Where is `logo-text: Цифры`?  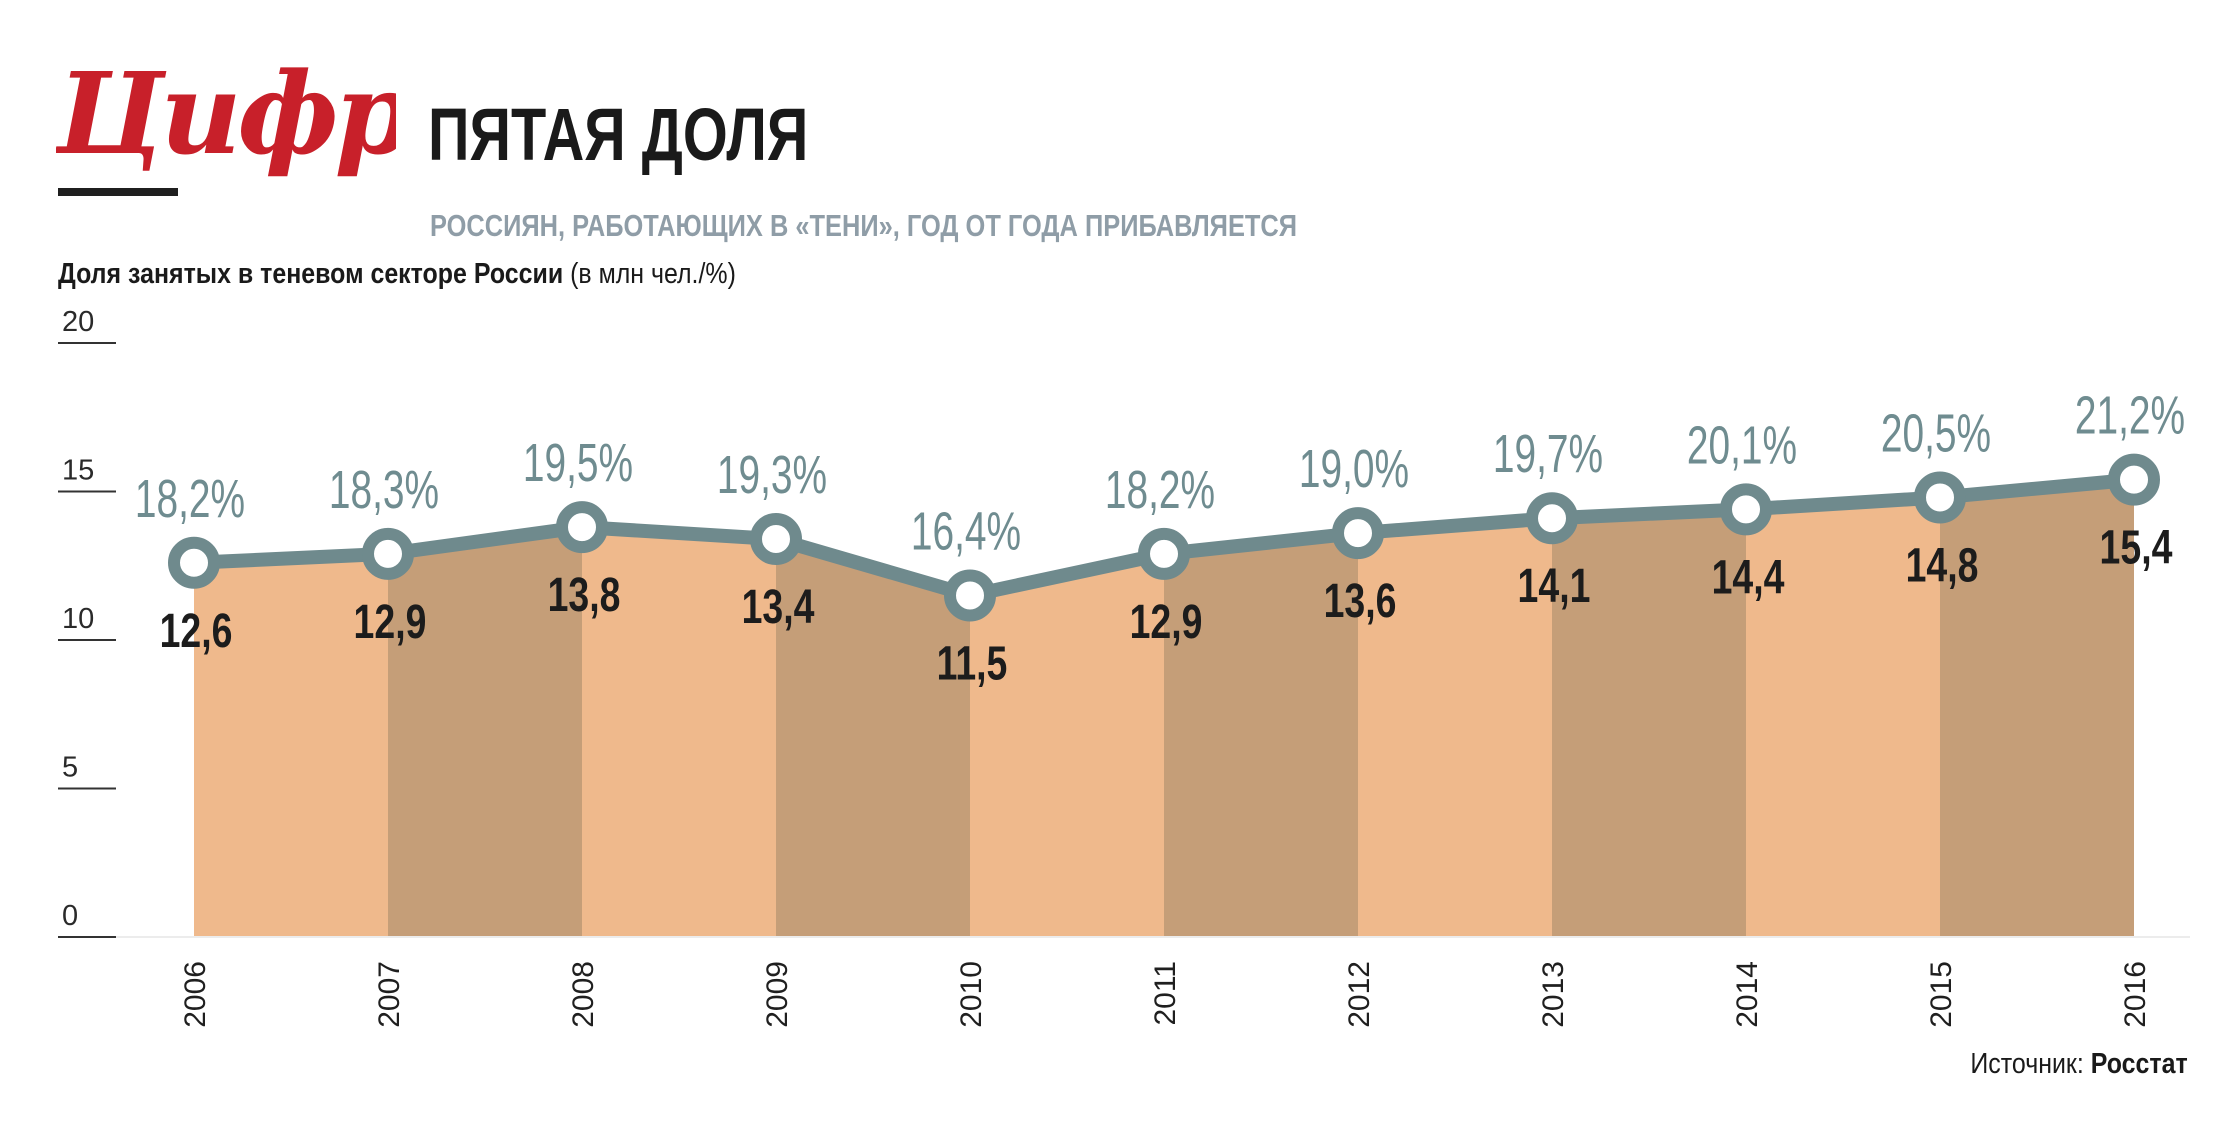
logo-text: Цифры is located at coordinates (226, 114).